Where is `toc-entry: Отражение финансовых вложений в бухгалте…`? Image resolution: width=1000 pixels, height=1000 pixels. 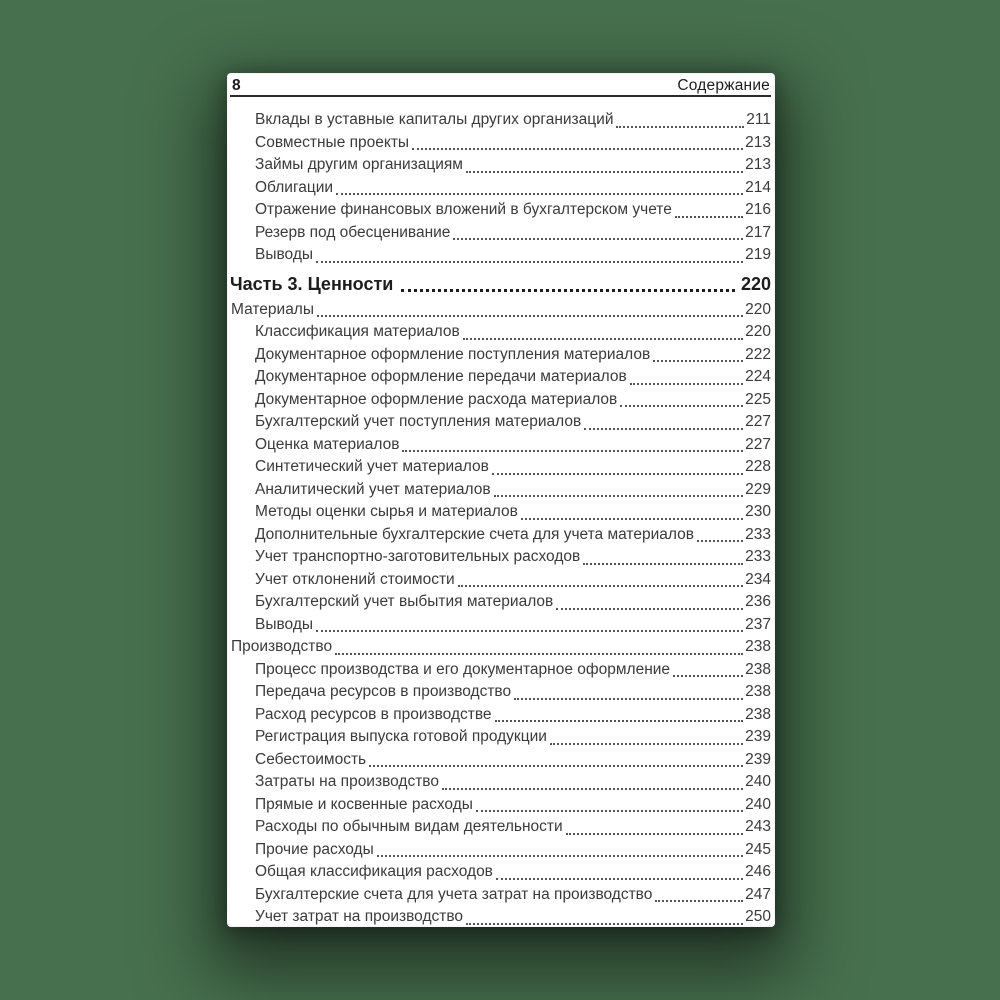 toc-entry: Отражение финансовых вложений в бухгалте… is located at coordinates (500, 210).